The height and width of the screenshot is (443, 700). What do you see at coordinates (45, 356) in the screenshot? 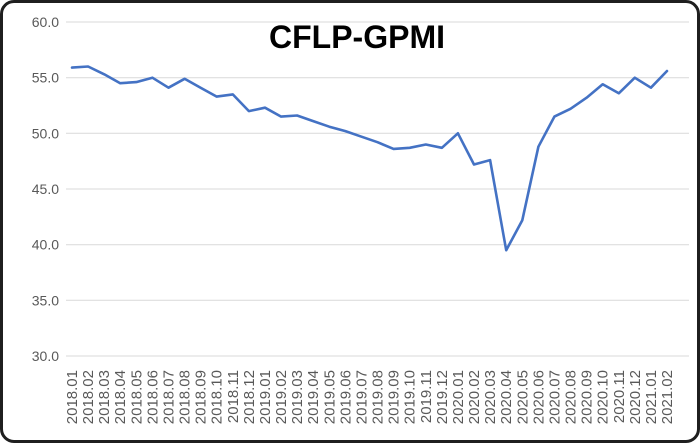
I see `y-axis-tick-label: 30.0` at bounding box center [45, 356].